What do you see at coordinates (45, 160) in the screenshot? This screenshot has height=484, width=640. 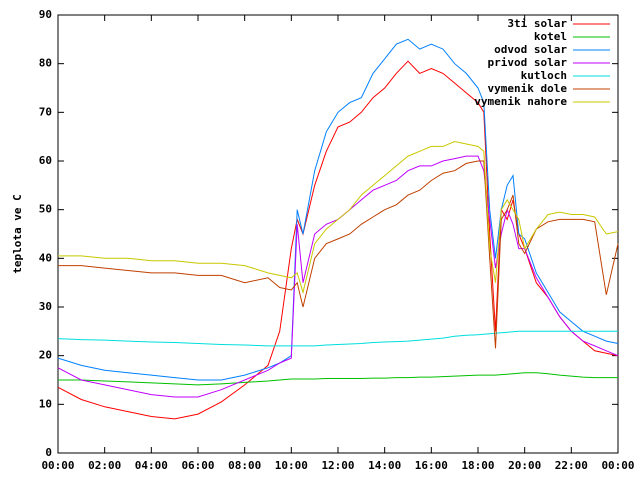 I see `y-tick-label: 60` at bounding box center [45, 160].